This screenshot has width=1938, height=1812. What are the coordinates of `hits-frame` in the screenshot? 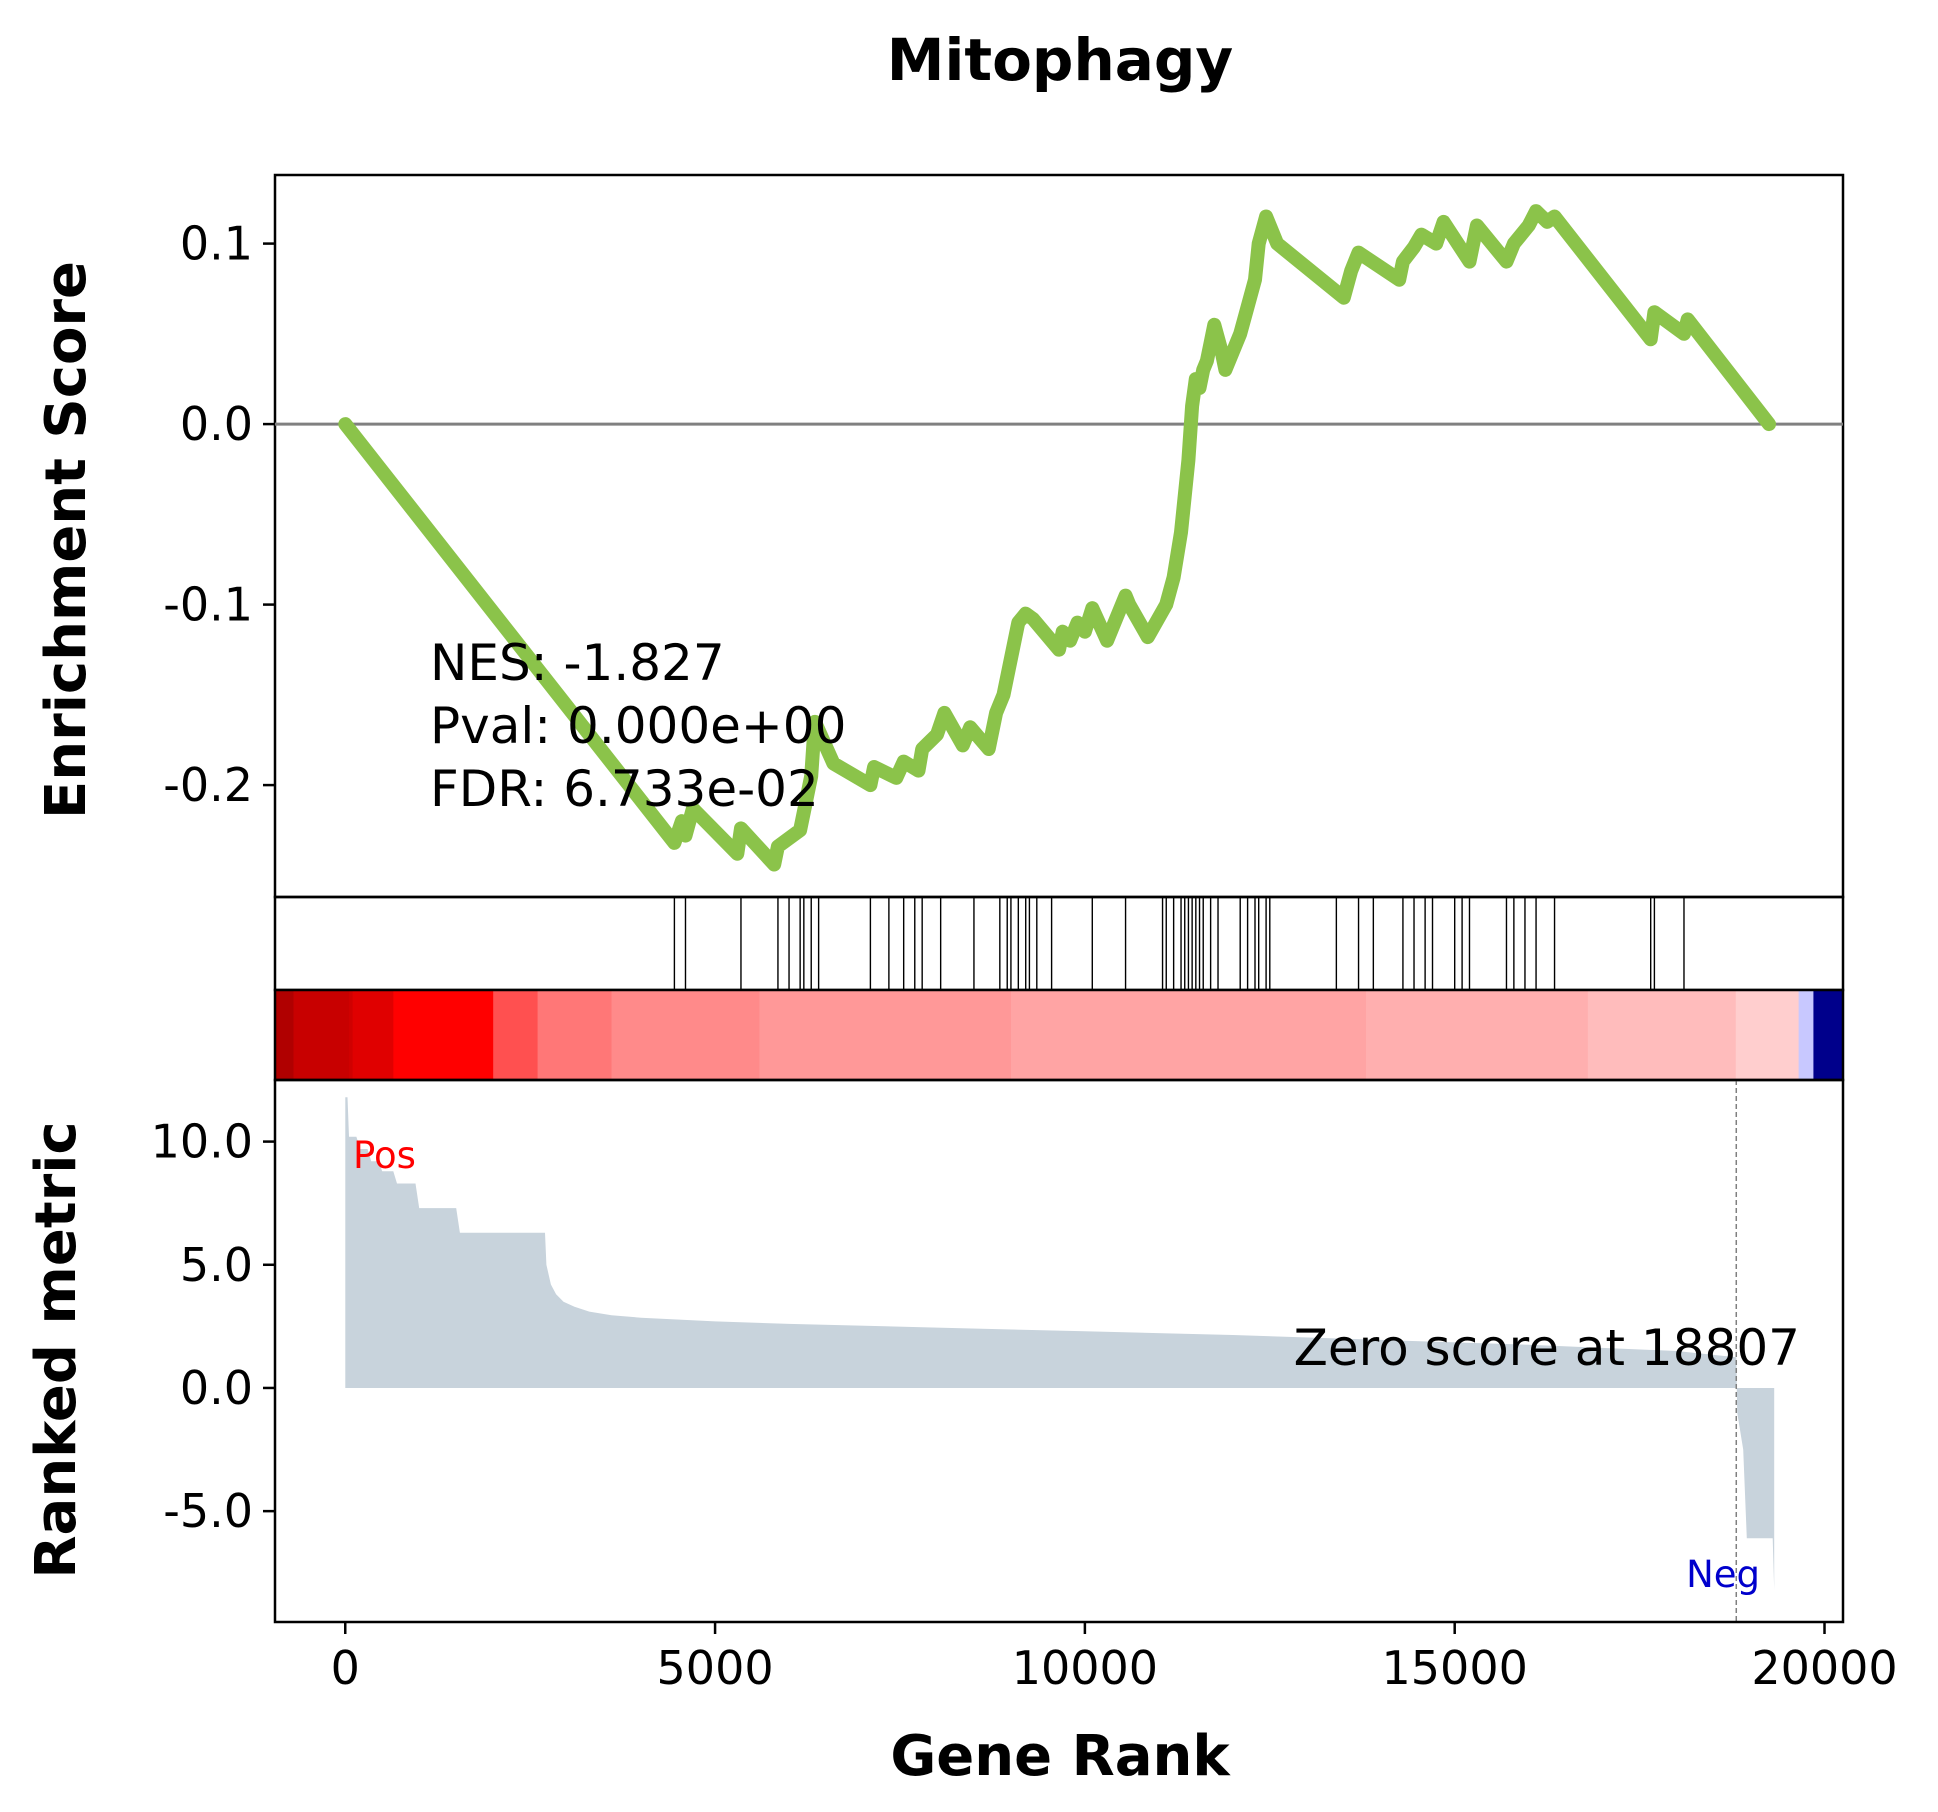 It's located at (1059, 943).